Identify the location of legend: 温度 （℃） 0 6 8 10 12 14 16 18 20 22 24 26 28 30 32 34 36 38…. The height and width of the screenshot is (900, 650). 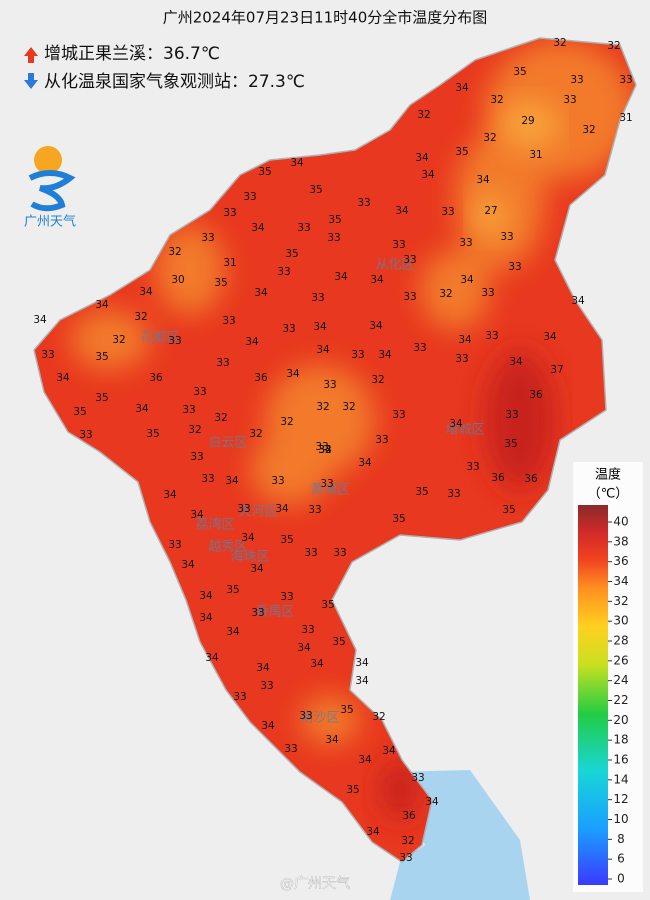
(608, 677).